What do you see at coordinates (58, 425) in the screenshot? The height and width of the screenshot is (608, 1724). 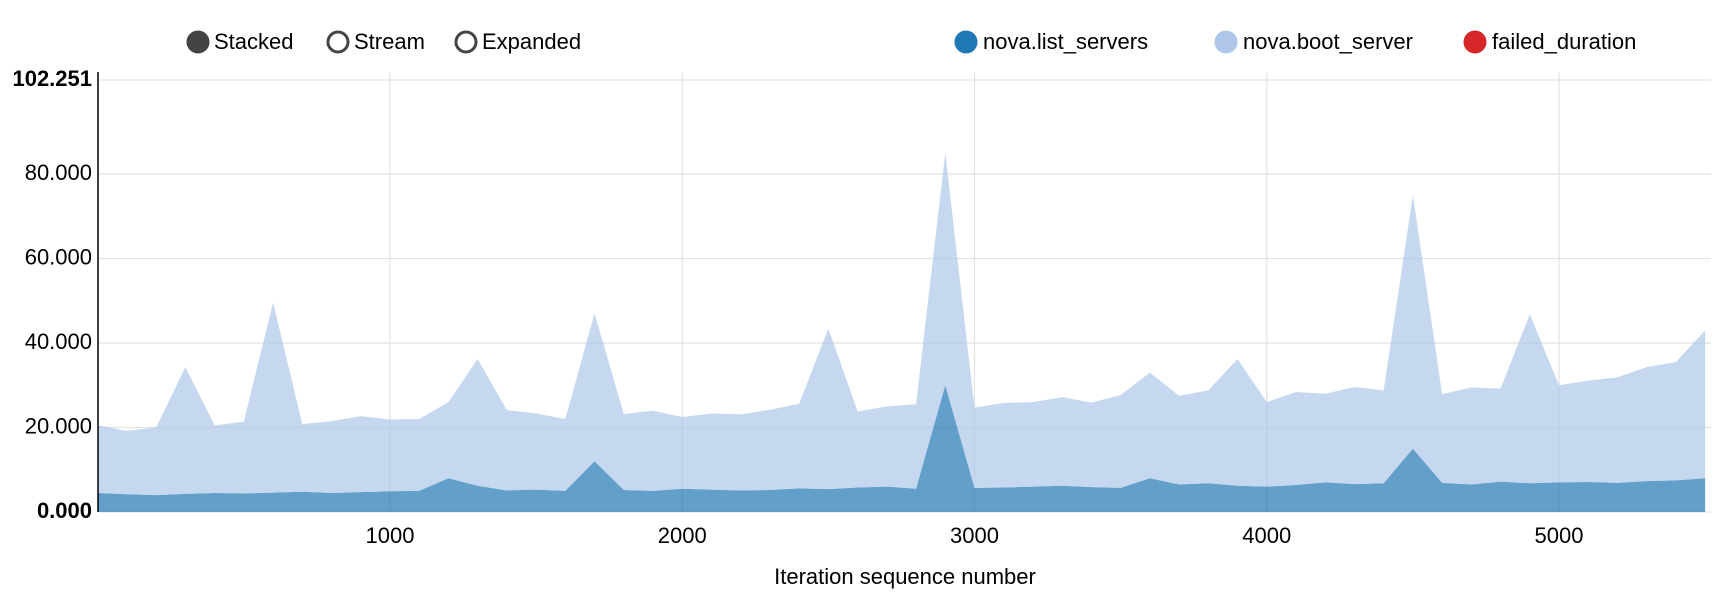 I see `y-tick-label: 20.000` at bounding box center [58, 425].